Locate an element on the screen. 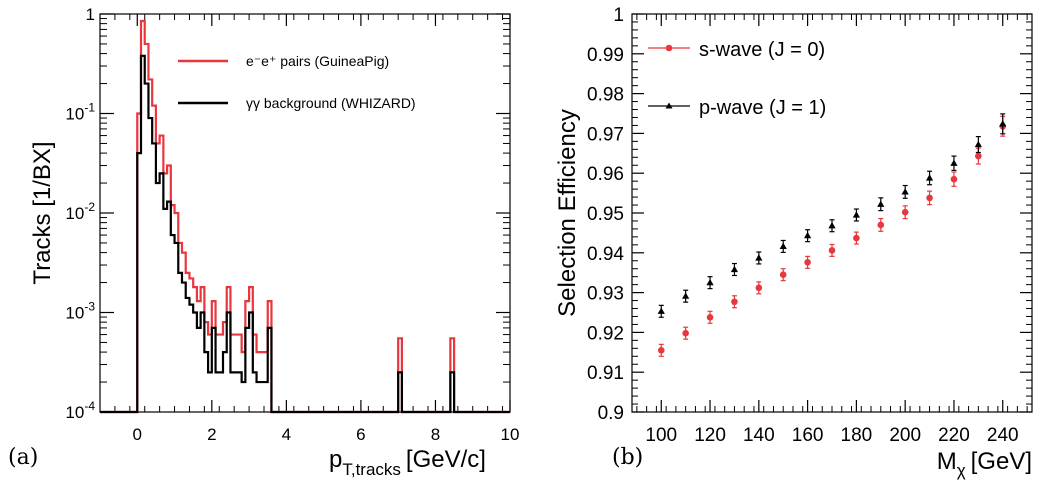  panel-b-y-tick-label: 0.96 is located at coordinates (605, 174).